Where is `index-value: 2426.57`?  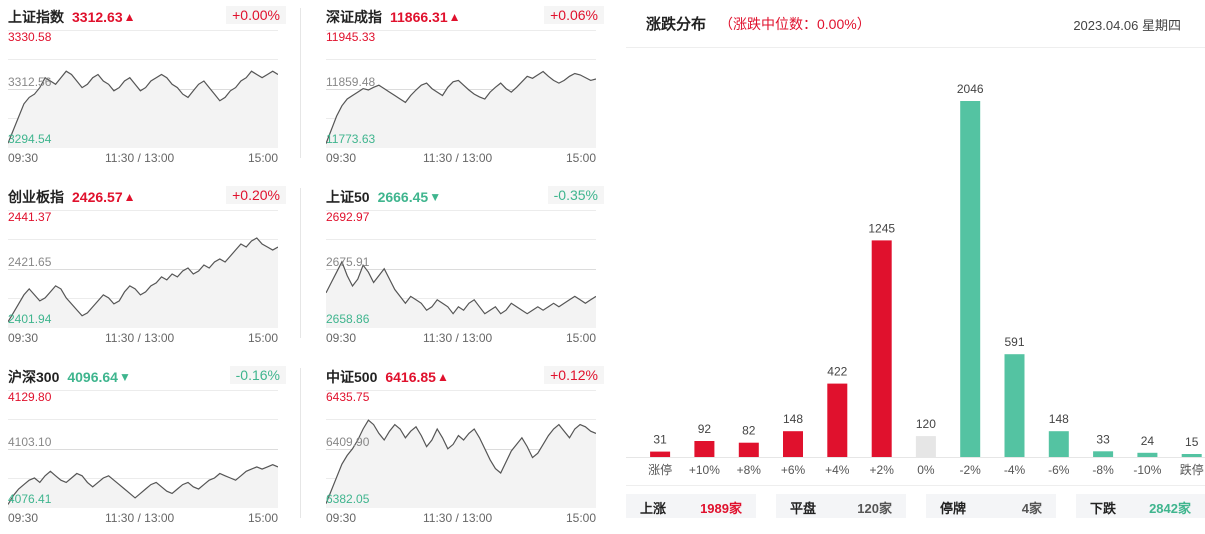 index-value: 2426.57 is located at coordinates (97, 197).